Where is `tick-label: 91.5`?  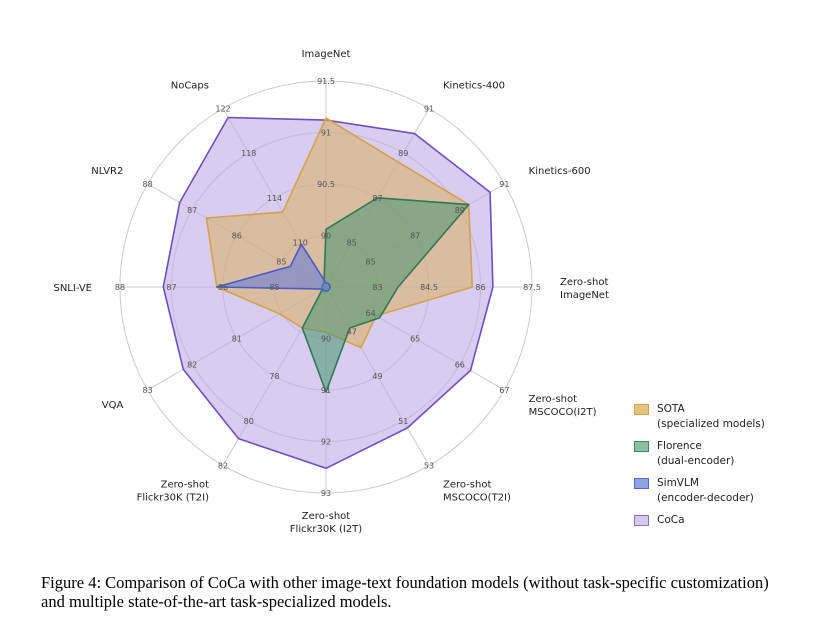
tick-label: 91.5 is located at coordinates (326, 81).